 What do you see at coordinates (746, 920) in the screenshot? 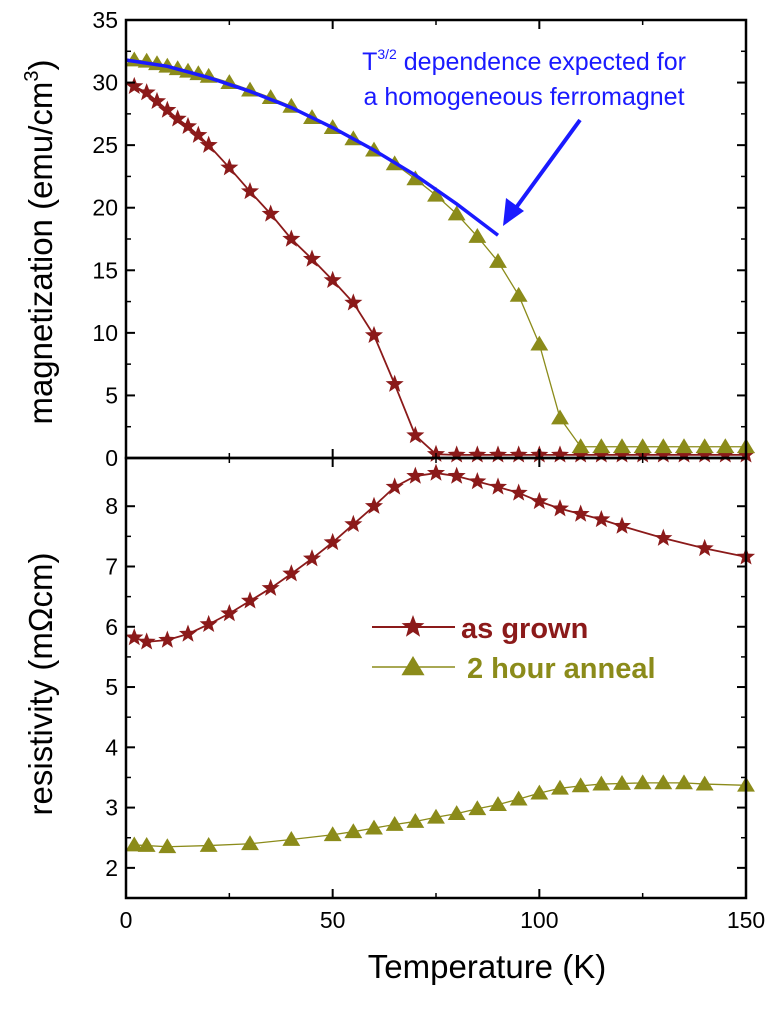
I see `x-tick-label: 150` at bounding box center [746, 920].